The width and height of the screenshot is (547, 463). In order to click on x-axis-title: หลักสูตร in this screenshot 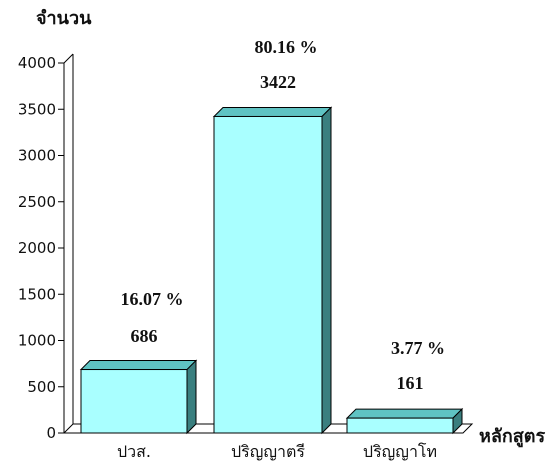, I will do `click(512, 437)`.